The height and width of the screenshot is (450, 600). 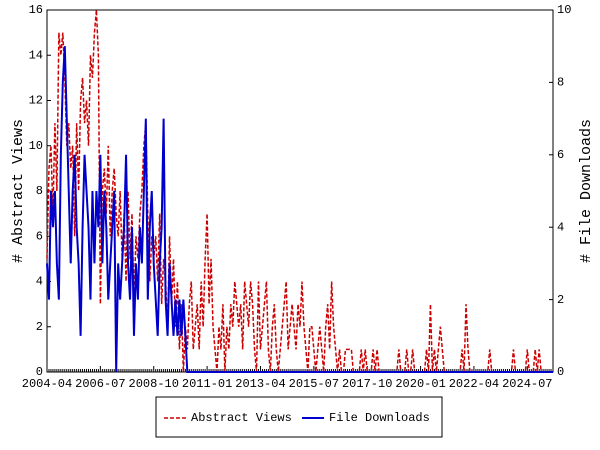 I want to click on y2-axis-title: # File Downloads, so click(x=586, y=191).